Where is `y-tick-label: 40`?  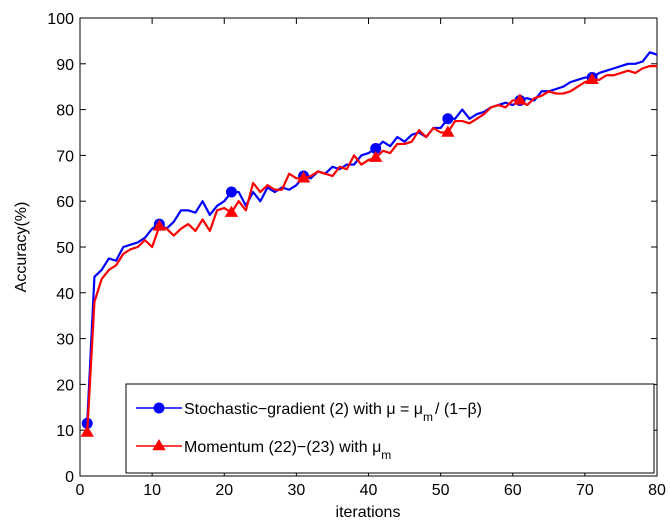 y-tick-label: 40 is located at coordinates (65, 294).